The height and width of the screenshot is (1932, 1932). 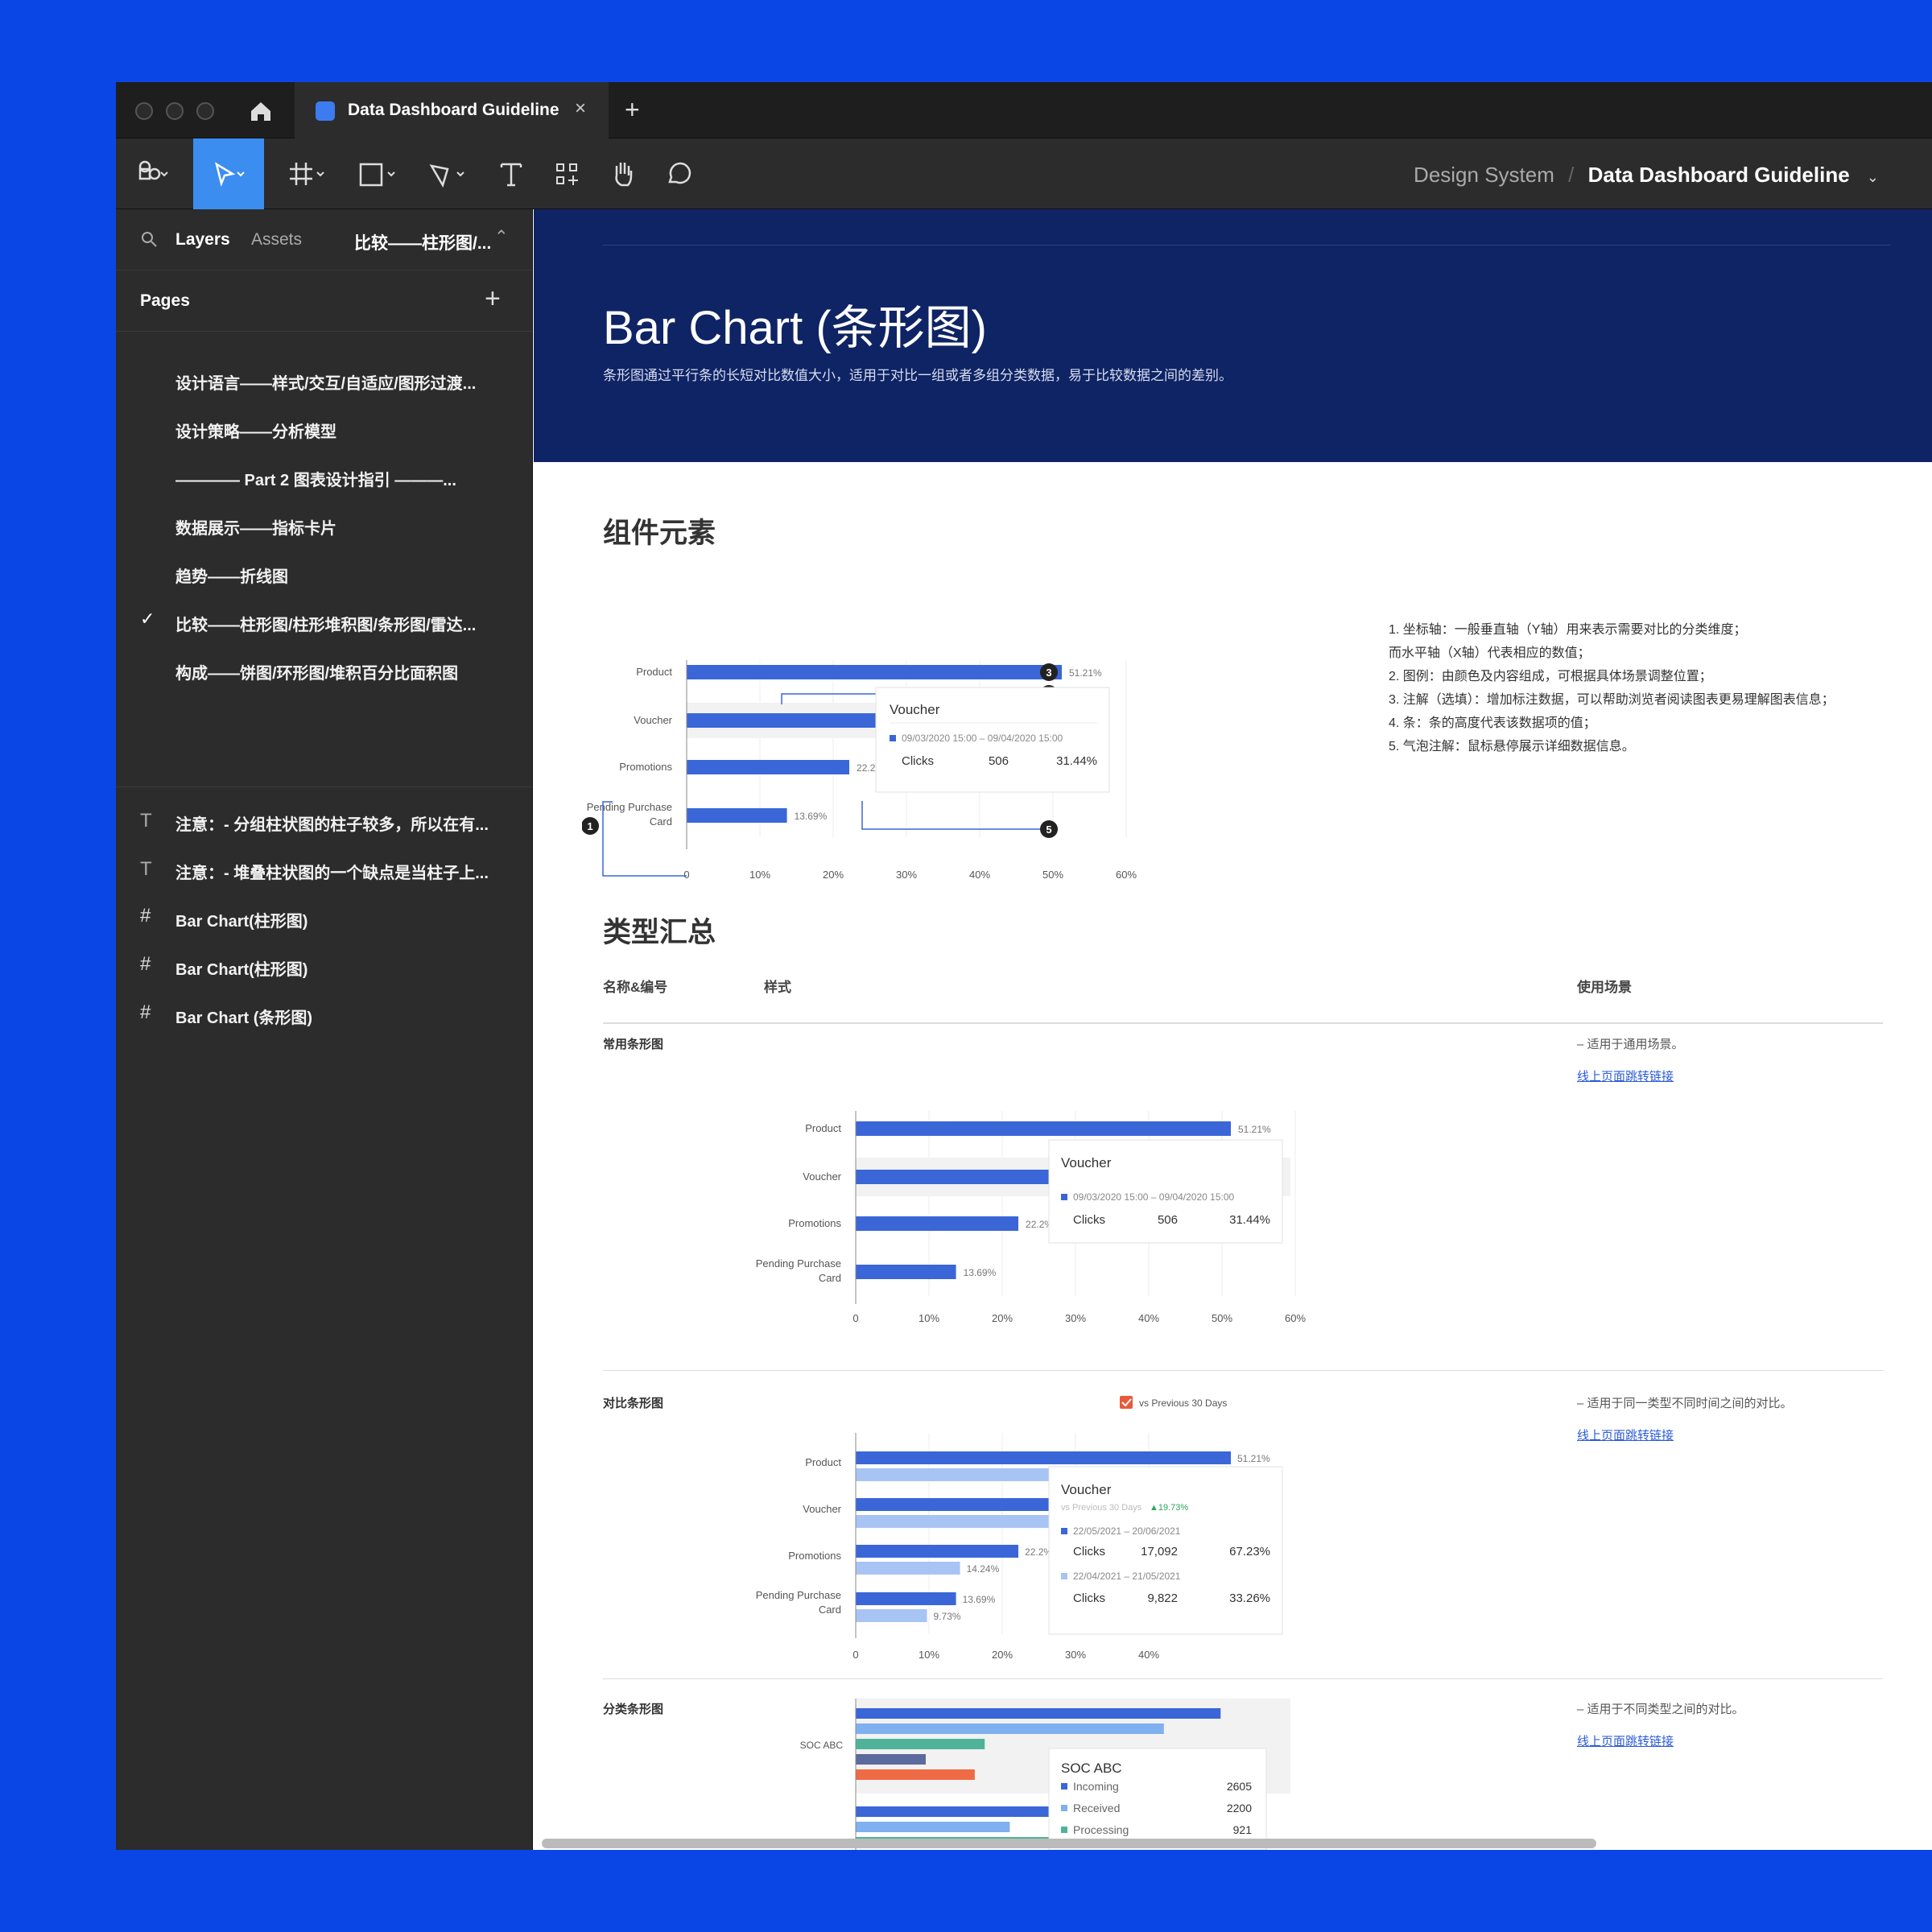 What do you see at coordinates (501, 237) in the screenshot?
I see `chevron-up-icon: ⌃` at bounding box center [501, 237].